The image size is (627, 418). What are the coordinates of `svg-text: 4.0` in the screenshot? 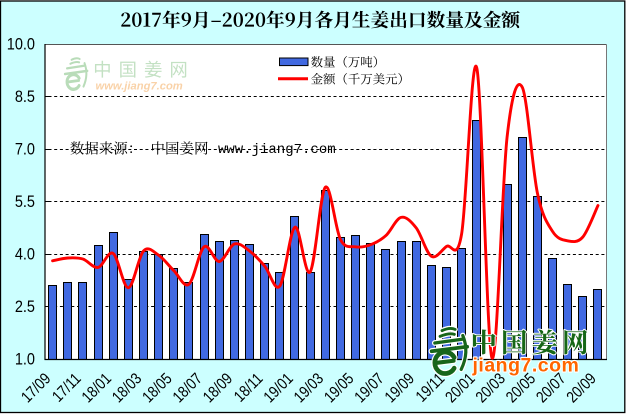 It's located at (25, 255).